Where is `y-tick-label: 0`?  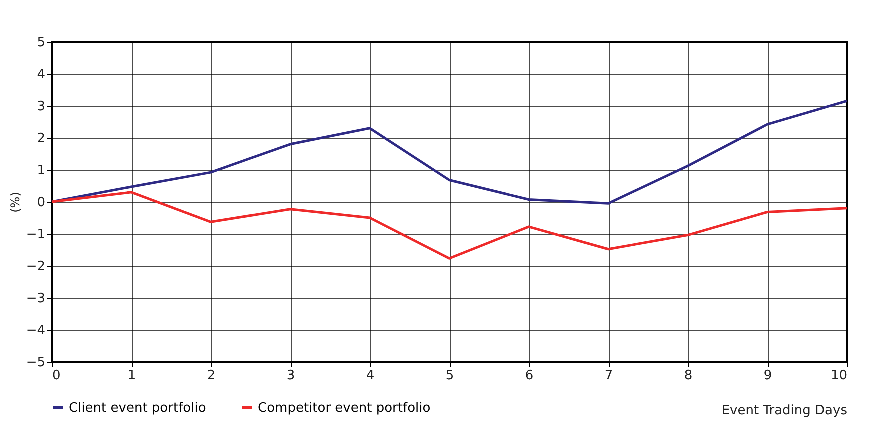
y-tick-label: 0 is located at coordinates (41, 203).